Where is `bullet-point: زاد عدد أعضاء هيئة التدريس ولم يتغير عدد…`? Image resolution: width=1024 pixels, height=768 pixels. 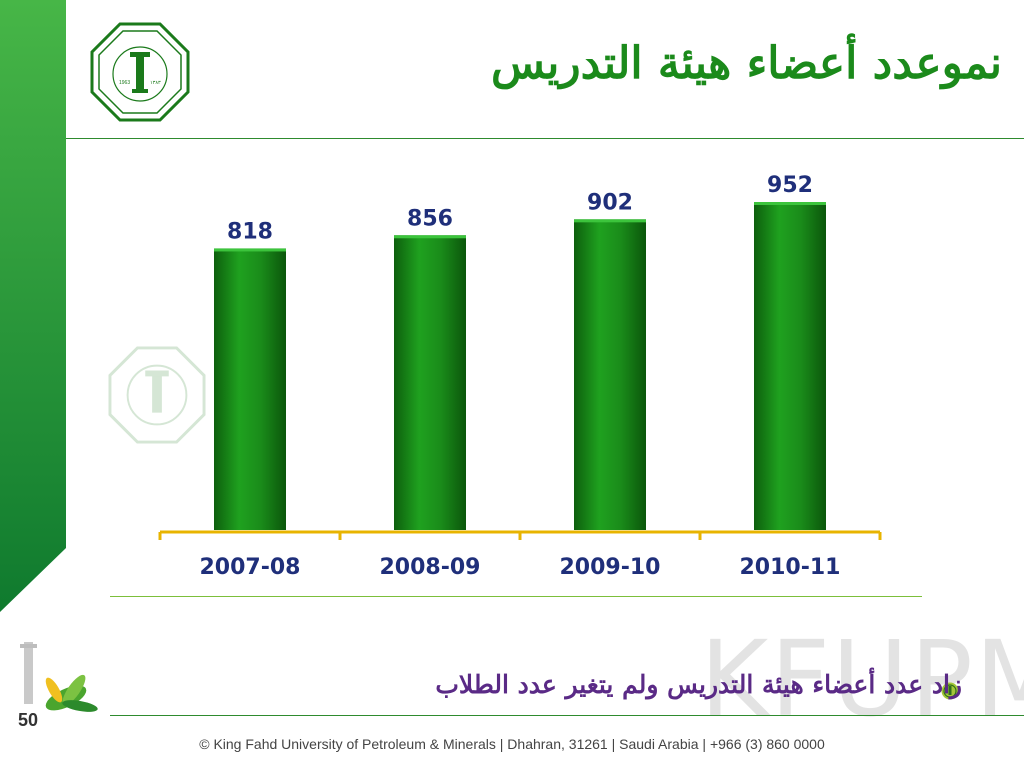
bullet-point: زاد عدد أعضاء هيئة التدريس ولم يتغير عدد… is located at coordinates (698, 684).